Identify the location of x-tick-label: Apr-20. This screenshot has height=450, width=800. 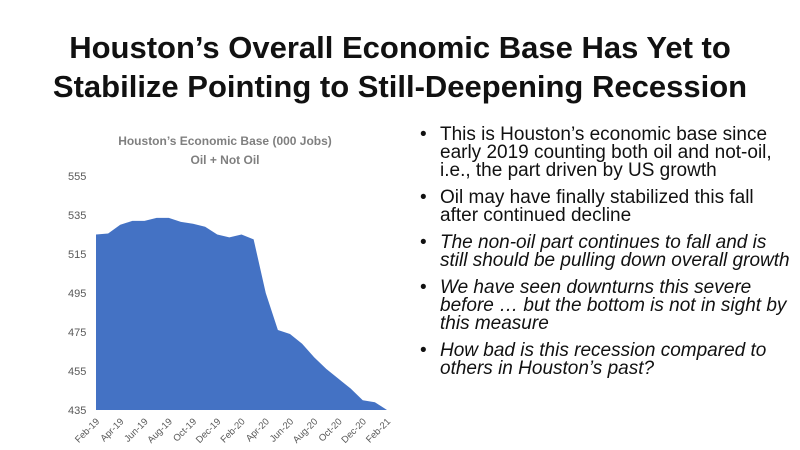
(258, 430).